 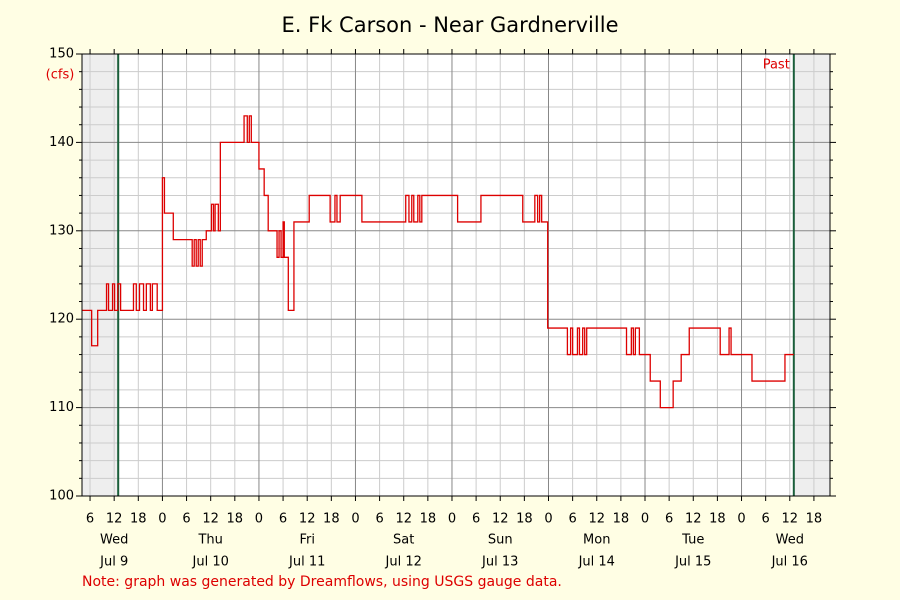 What do you see at coordinates (596, 562) in the screenshot?
I see `date-label: Jul 14` at bounding box center [596, 562].